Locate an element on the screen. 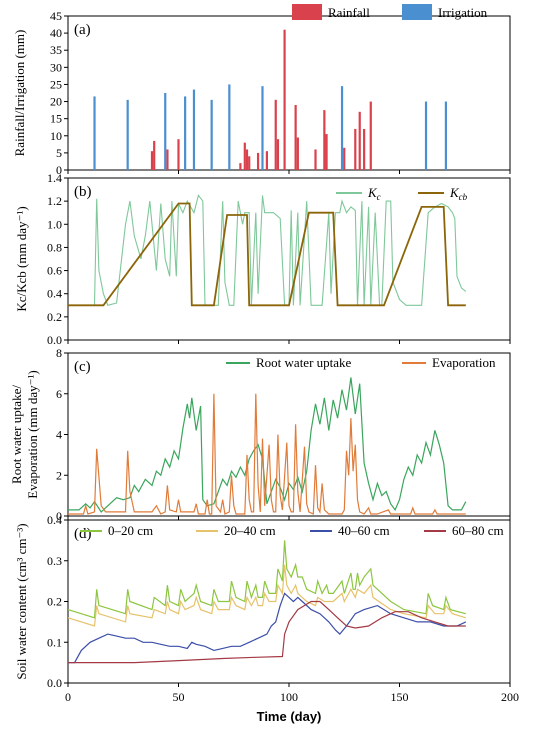 This screenshot has width=550, height=730. x-tick-label: 0 is located at coordinates (68, 697).